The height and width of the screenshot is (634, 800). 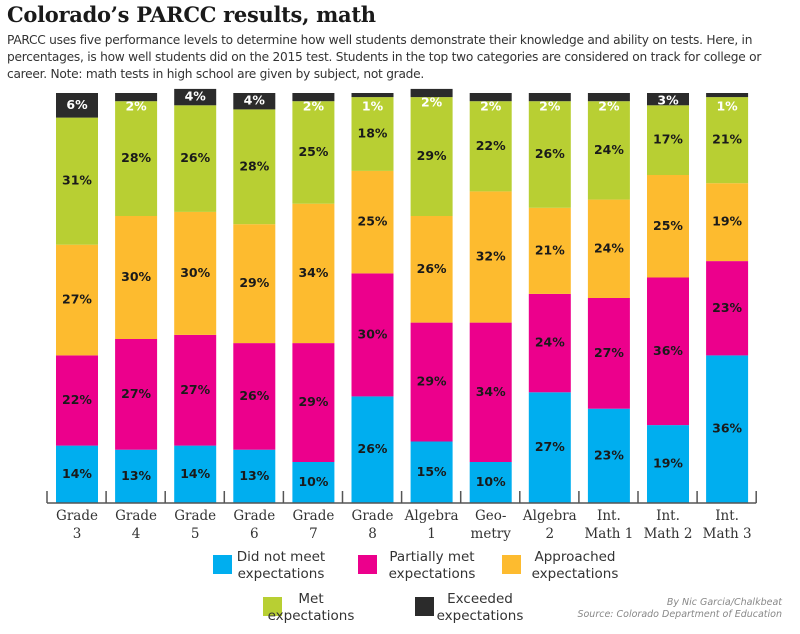 What do you see at coordinates (136, 534) in the screenshot?
I see `category-label: 4` at bounding box center [136, 534].